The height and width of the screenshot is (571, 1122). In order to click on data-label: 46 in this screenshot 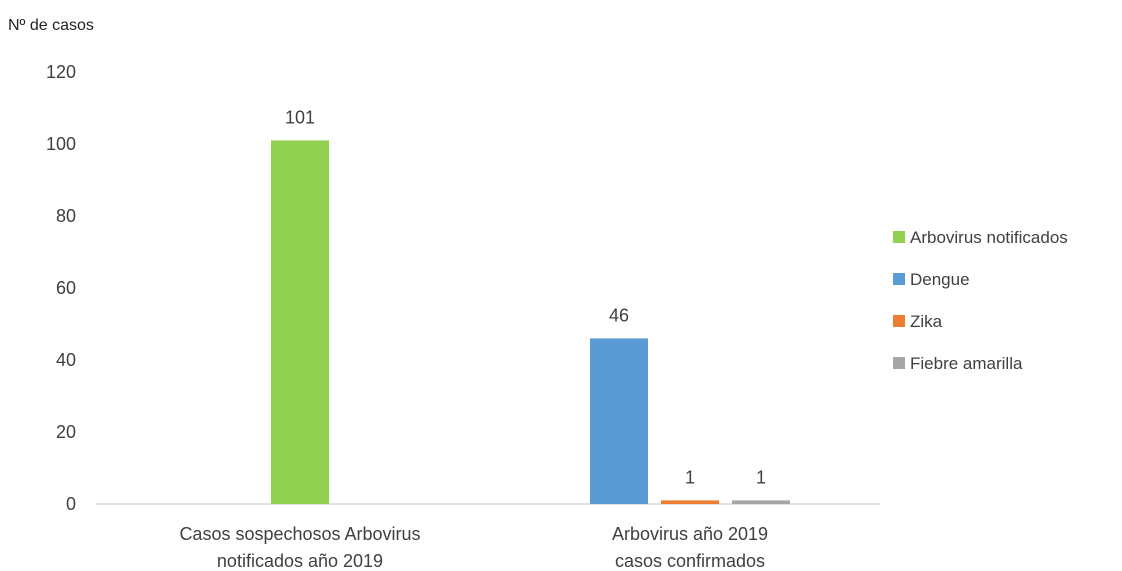, I will do `click(619, 315)`.